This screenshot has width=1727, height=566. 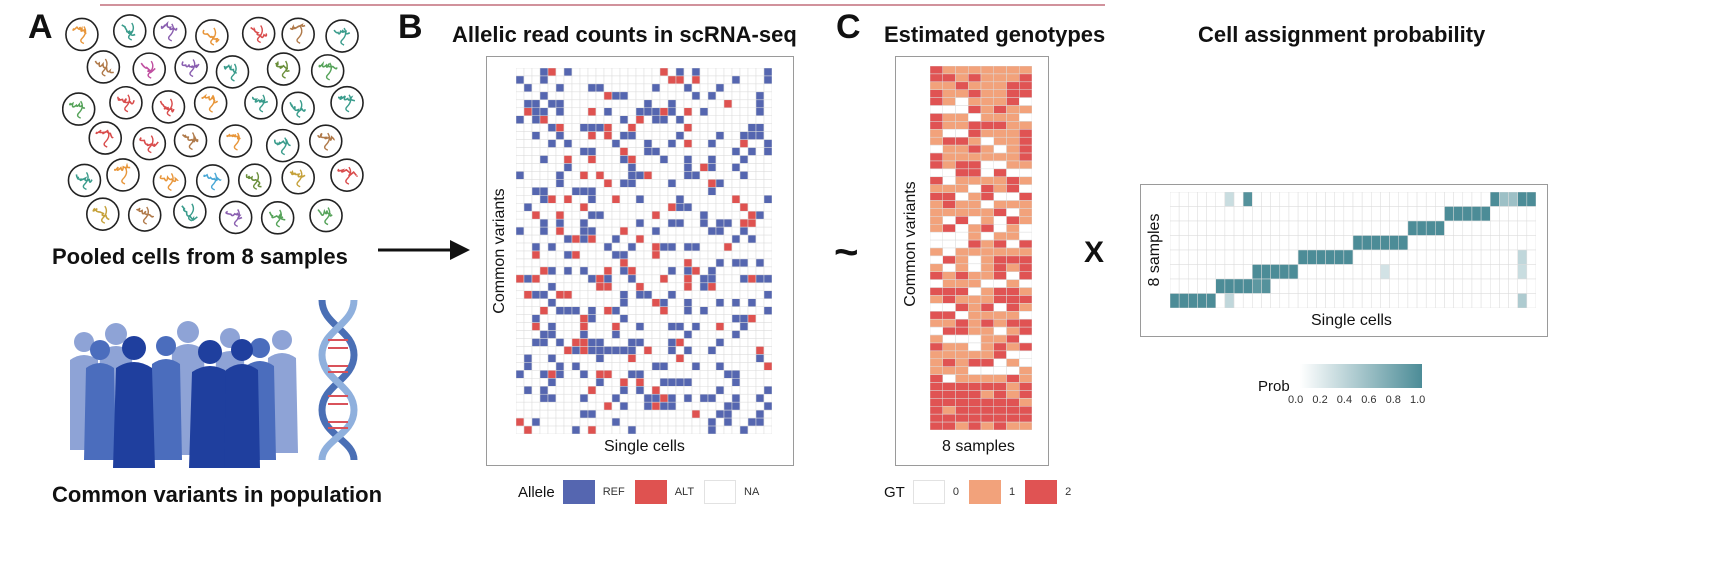 I want to click on genotype-legend-title: GT, so click(x=894, y=492).